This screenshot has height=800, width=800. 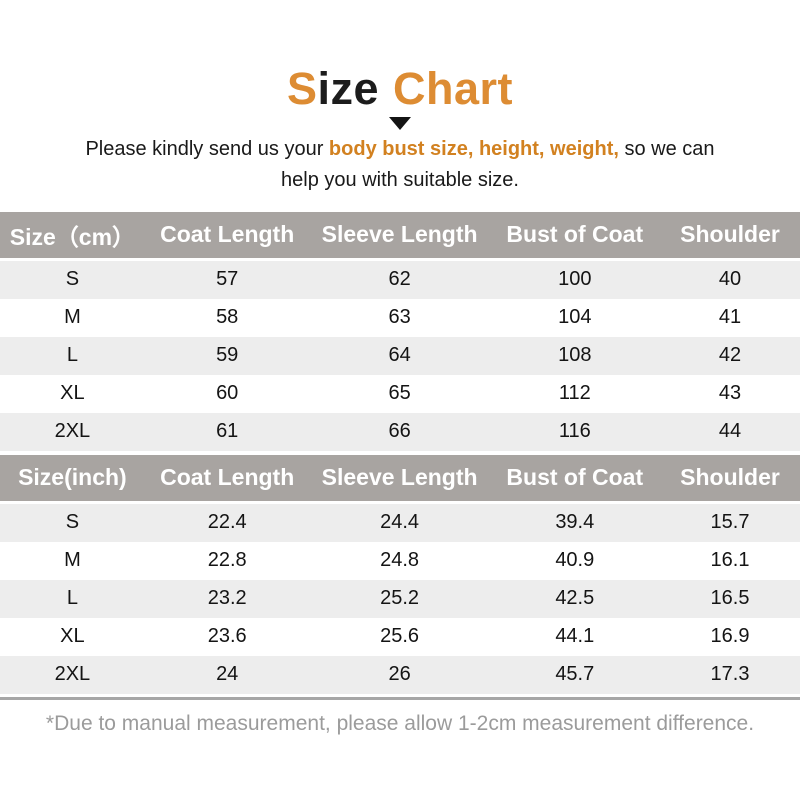 I want to click on table-cell: 100, so click(x=575, y=279).